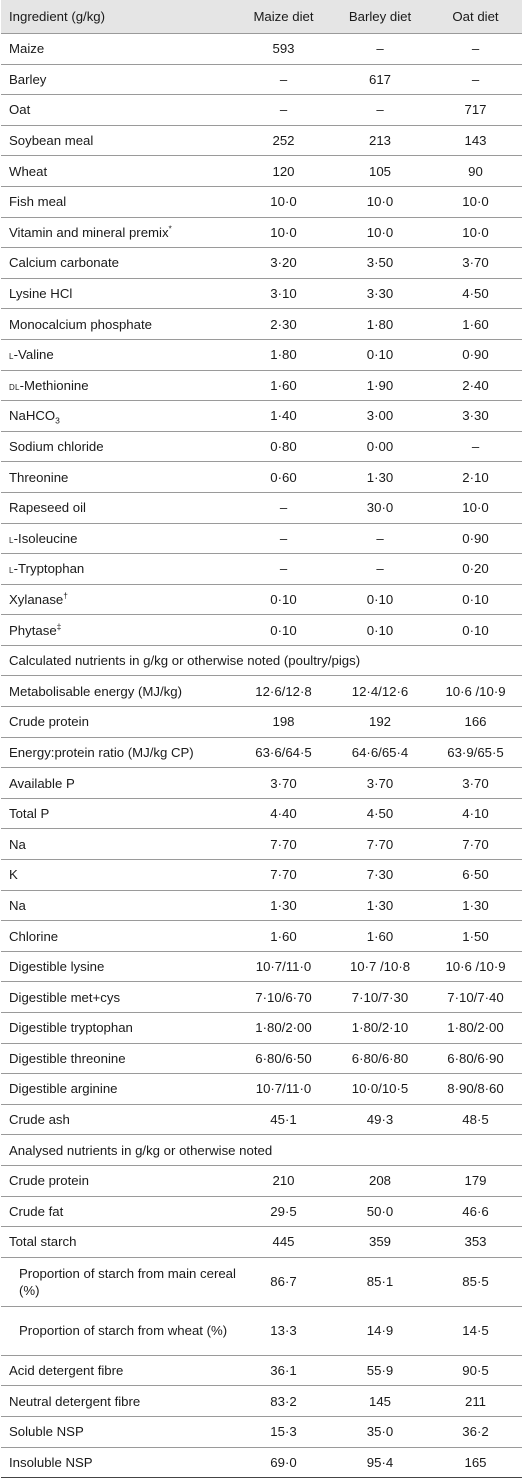 This screenshot has width=523, height=1483. What do you see at coordinates (475, 722) in the screenshot?
I see `oat-value: 166` at bounding box center [475, 722].